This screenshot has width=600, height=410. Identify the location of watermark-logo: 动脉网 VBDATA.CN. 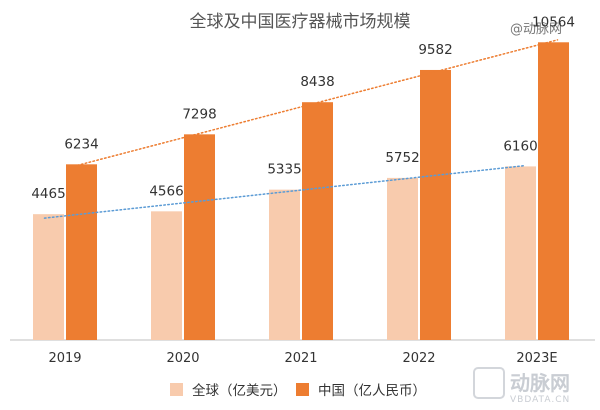
(521, 386).